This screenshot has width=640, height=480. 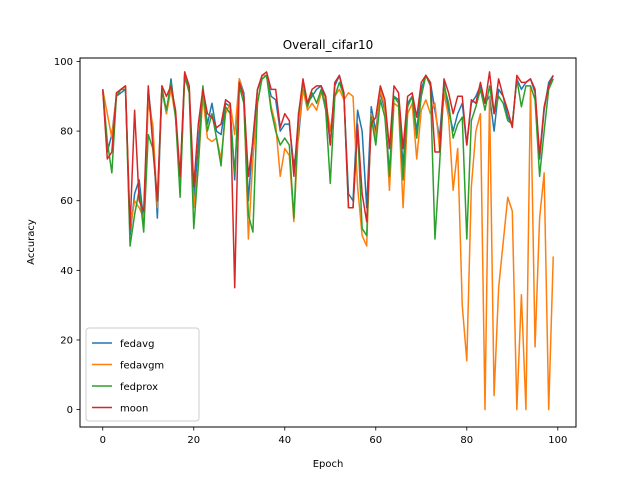 I want to click on chart-title: Overall_cifar10, so click(x=328, y=45).